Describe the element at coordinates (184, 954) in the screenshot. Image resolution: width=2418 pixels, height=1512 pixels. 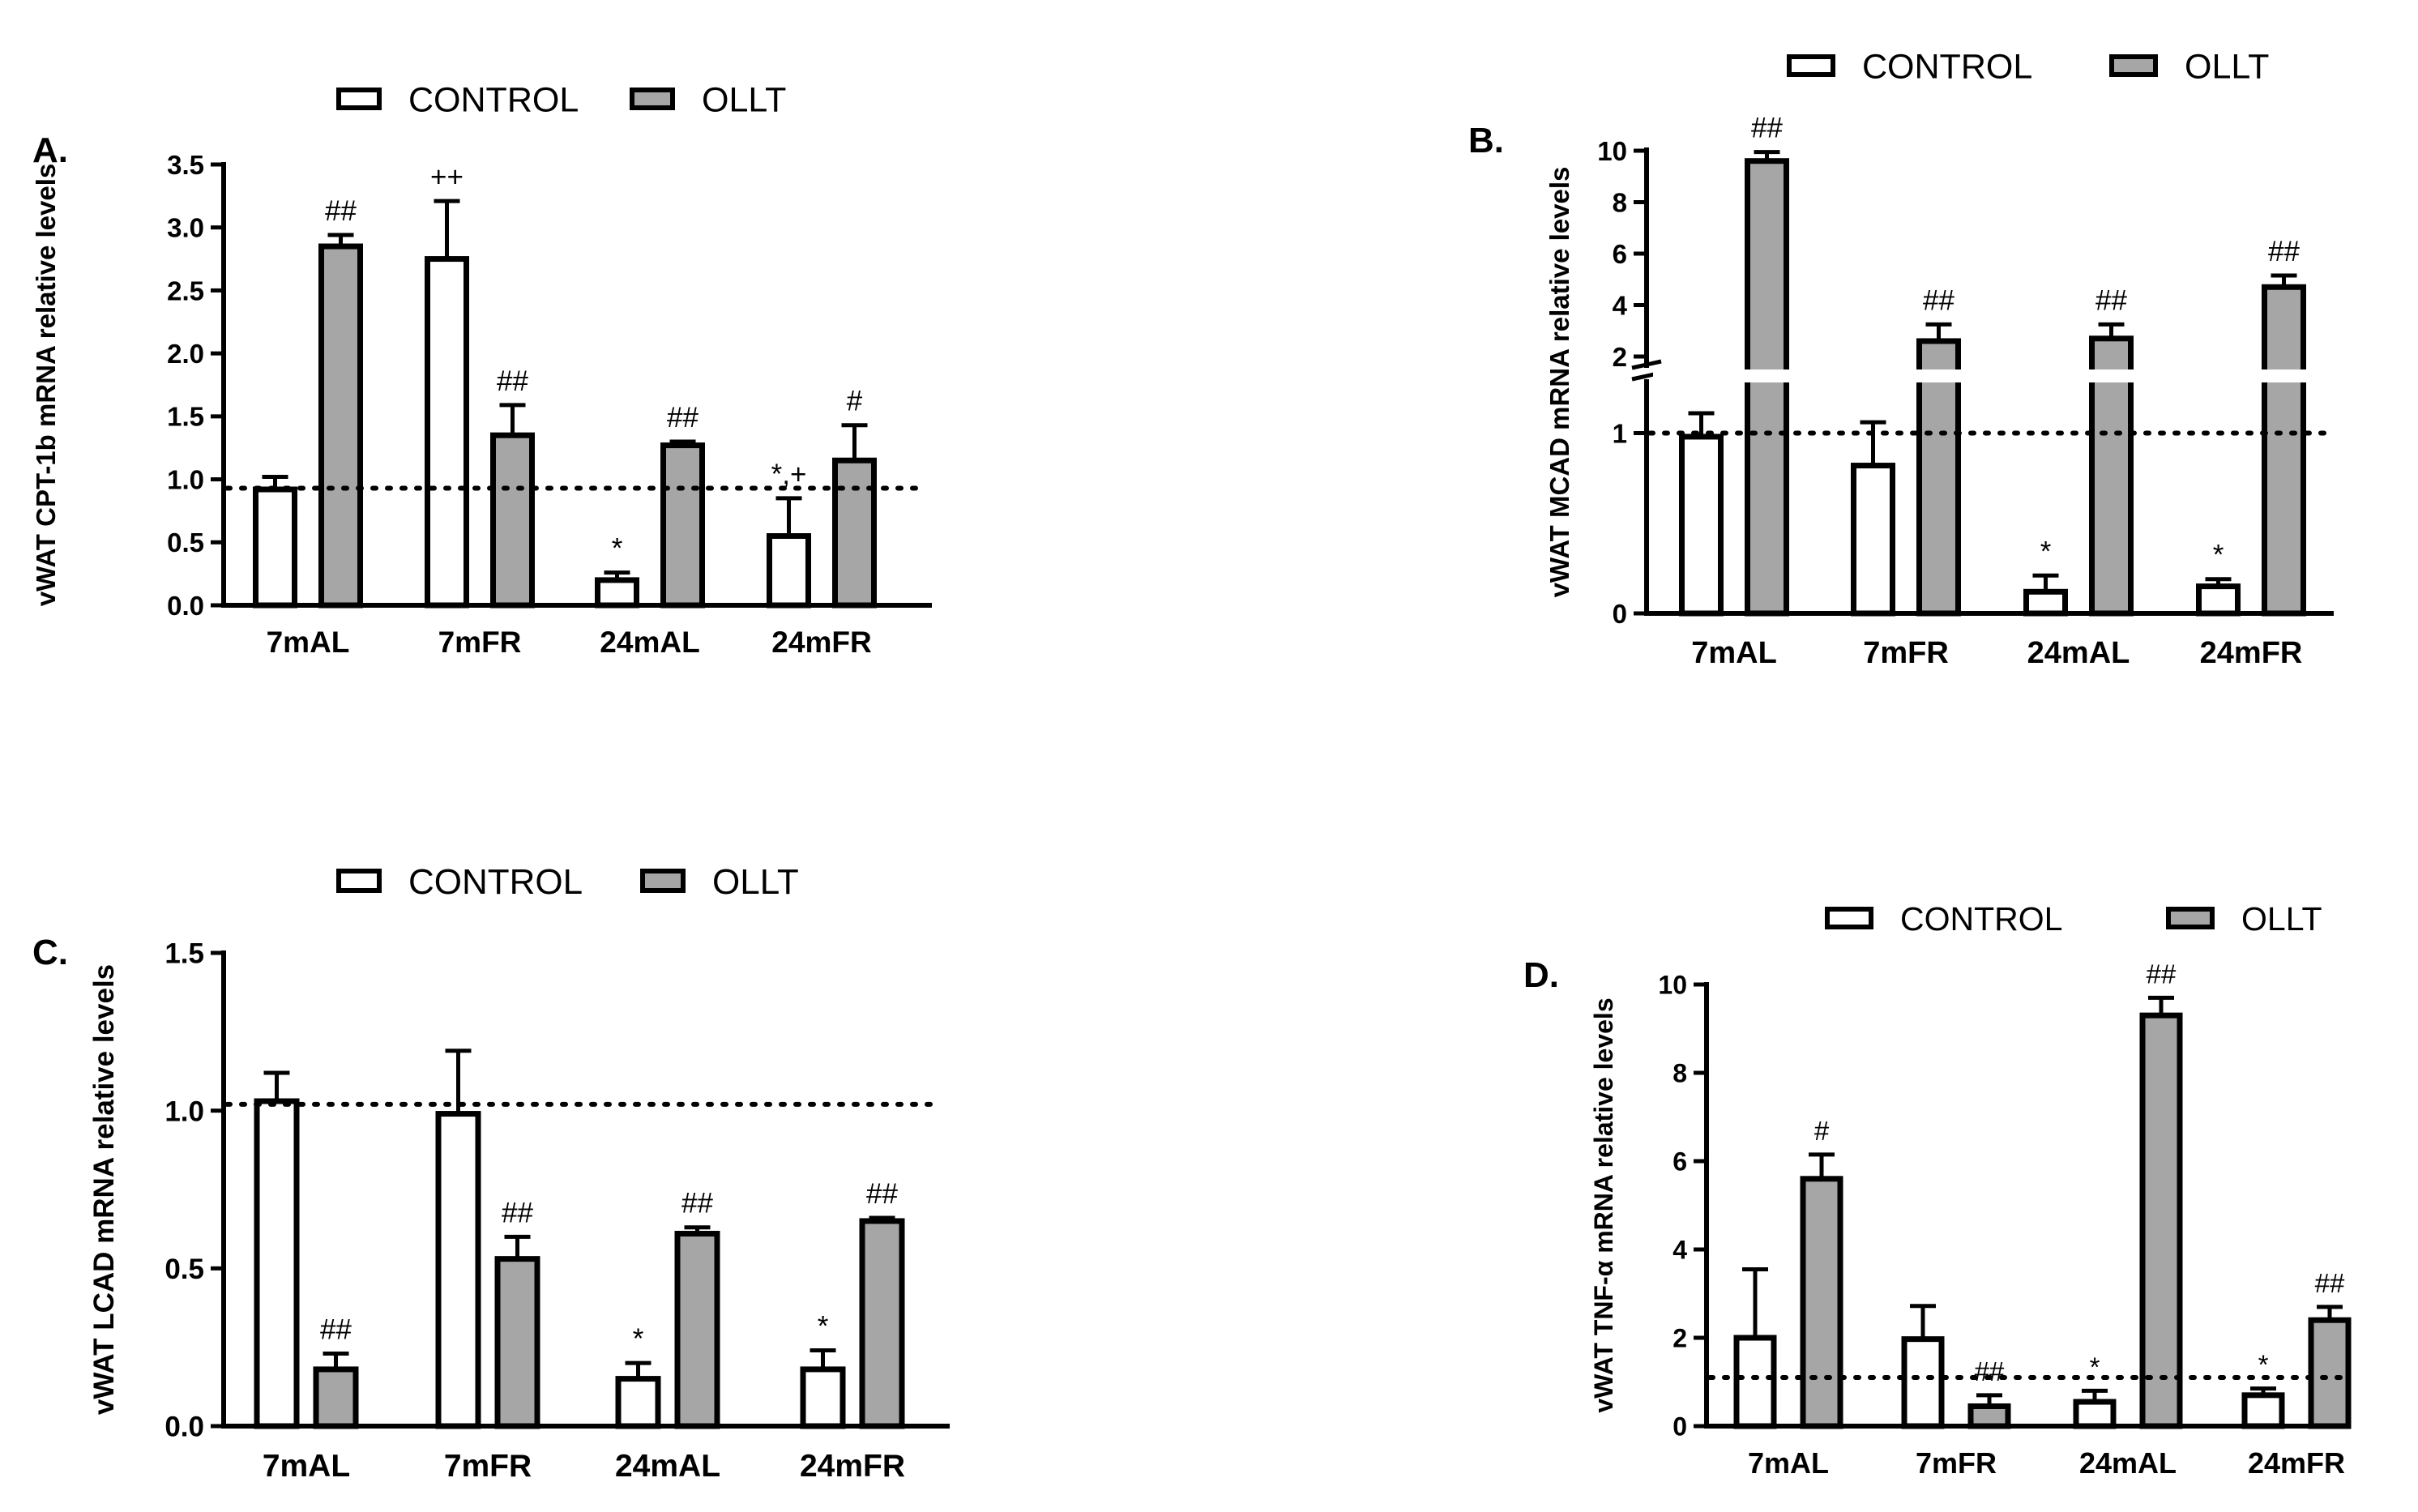
I see `y-tick-label: 1.5` at that location.